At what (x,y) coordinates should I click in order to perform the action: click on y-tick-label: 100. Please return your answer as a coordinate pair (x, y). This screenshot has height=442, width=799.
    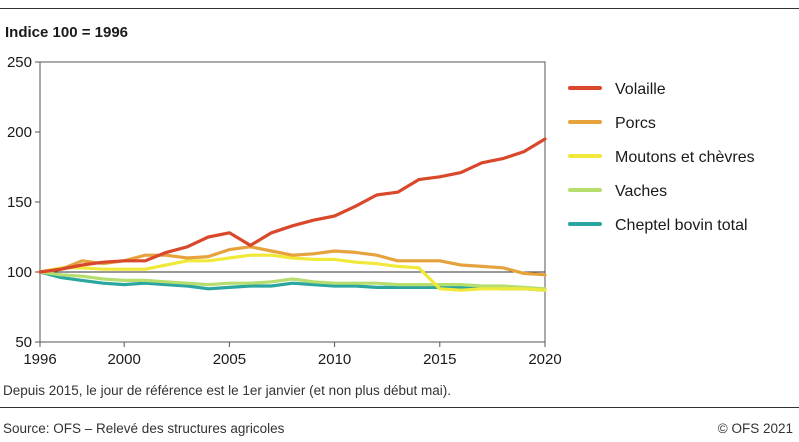
    Looking at the image, I should click on (19, 272).